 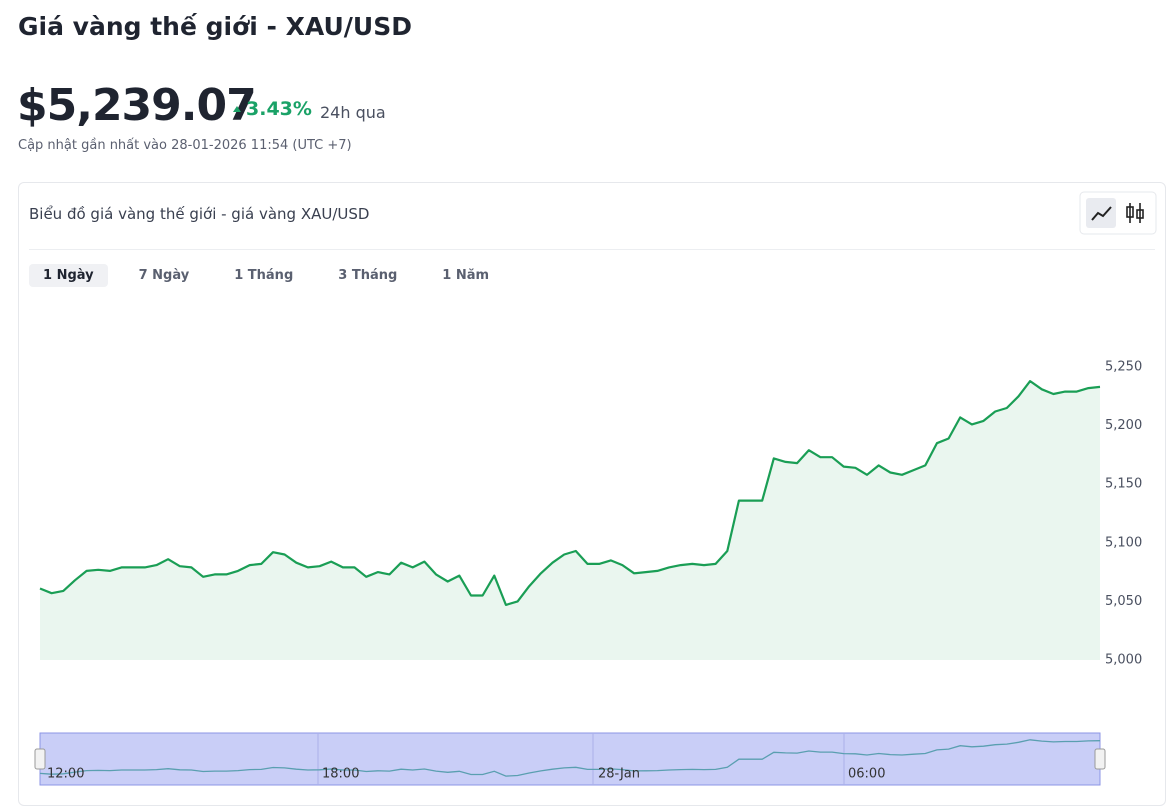 What do you see at coordinates (264, 275) in the screenshot?
I see `range-tab: 1 Tháng` at bounding box center [264, 275].